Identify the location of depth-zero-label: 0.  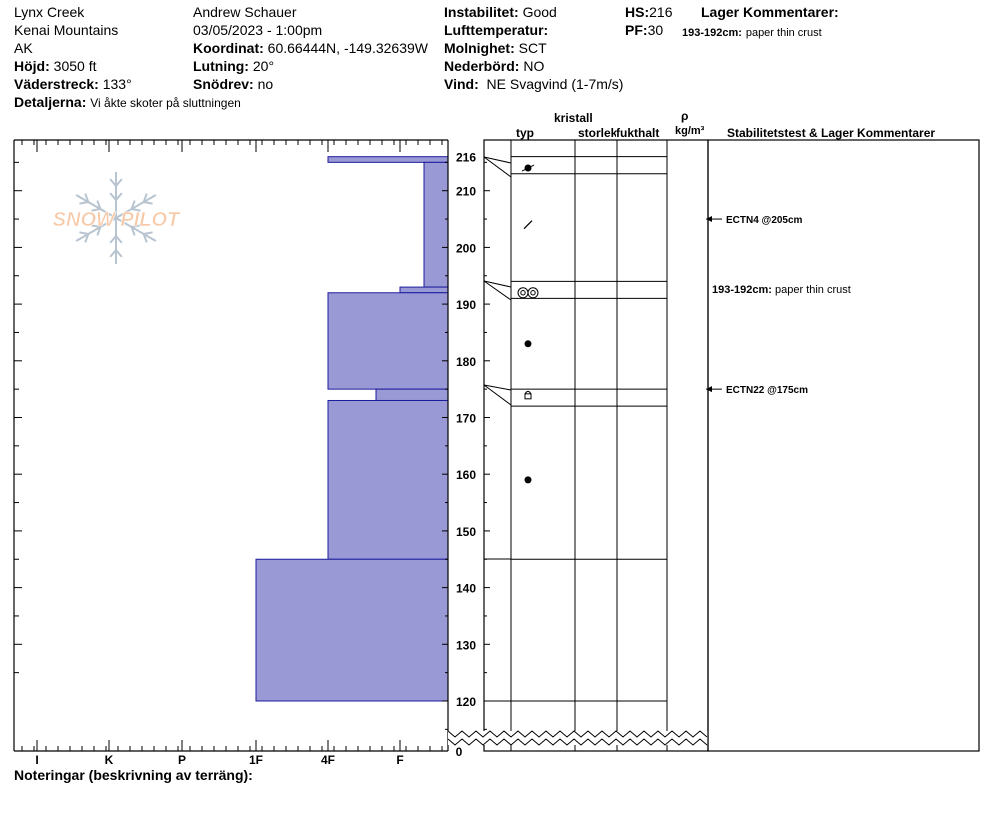
(459, 752).